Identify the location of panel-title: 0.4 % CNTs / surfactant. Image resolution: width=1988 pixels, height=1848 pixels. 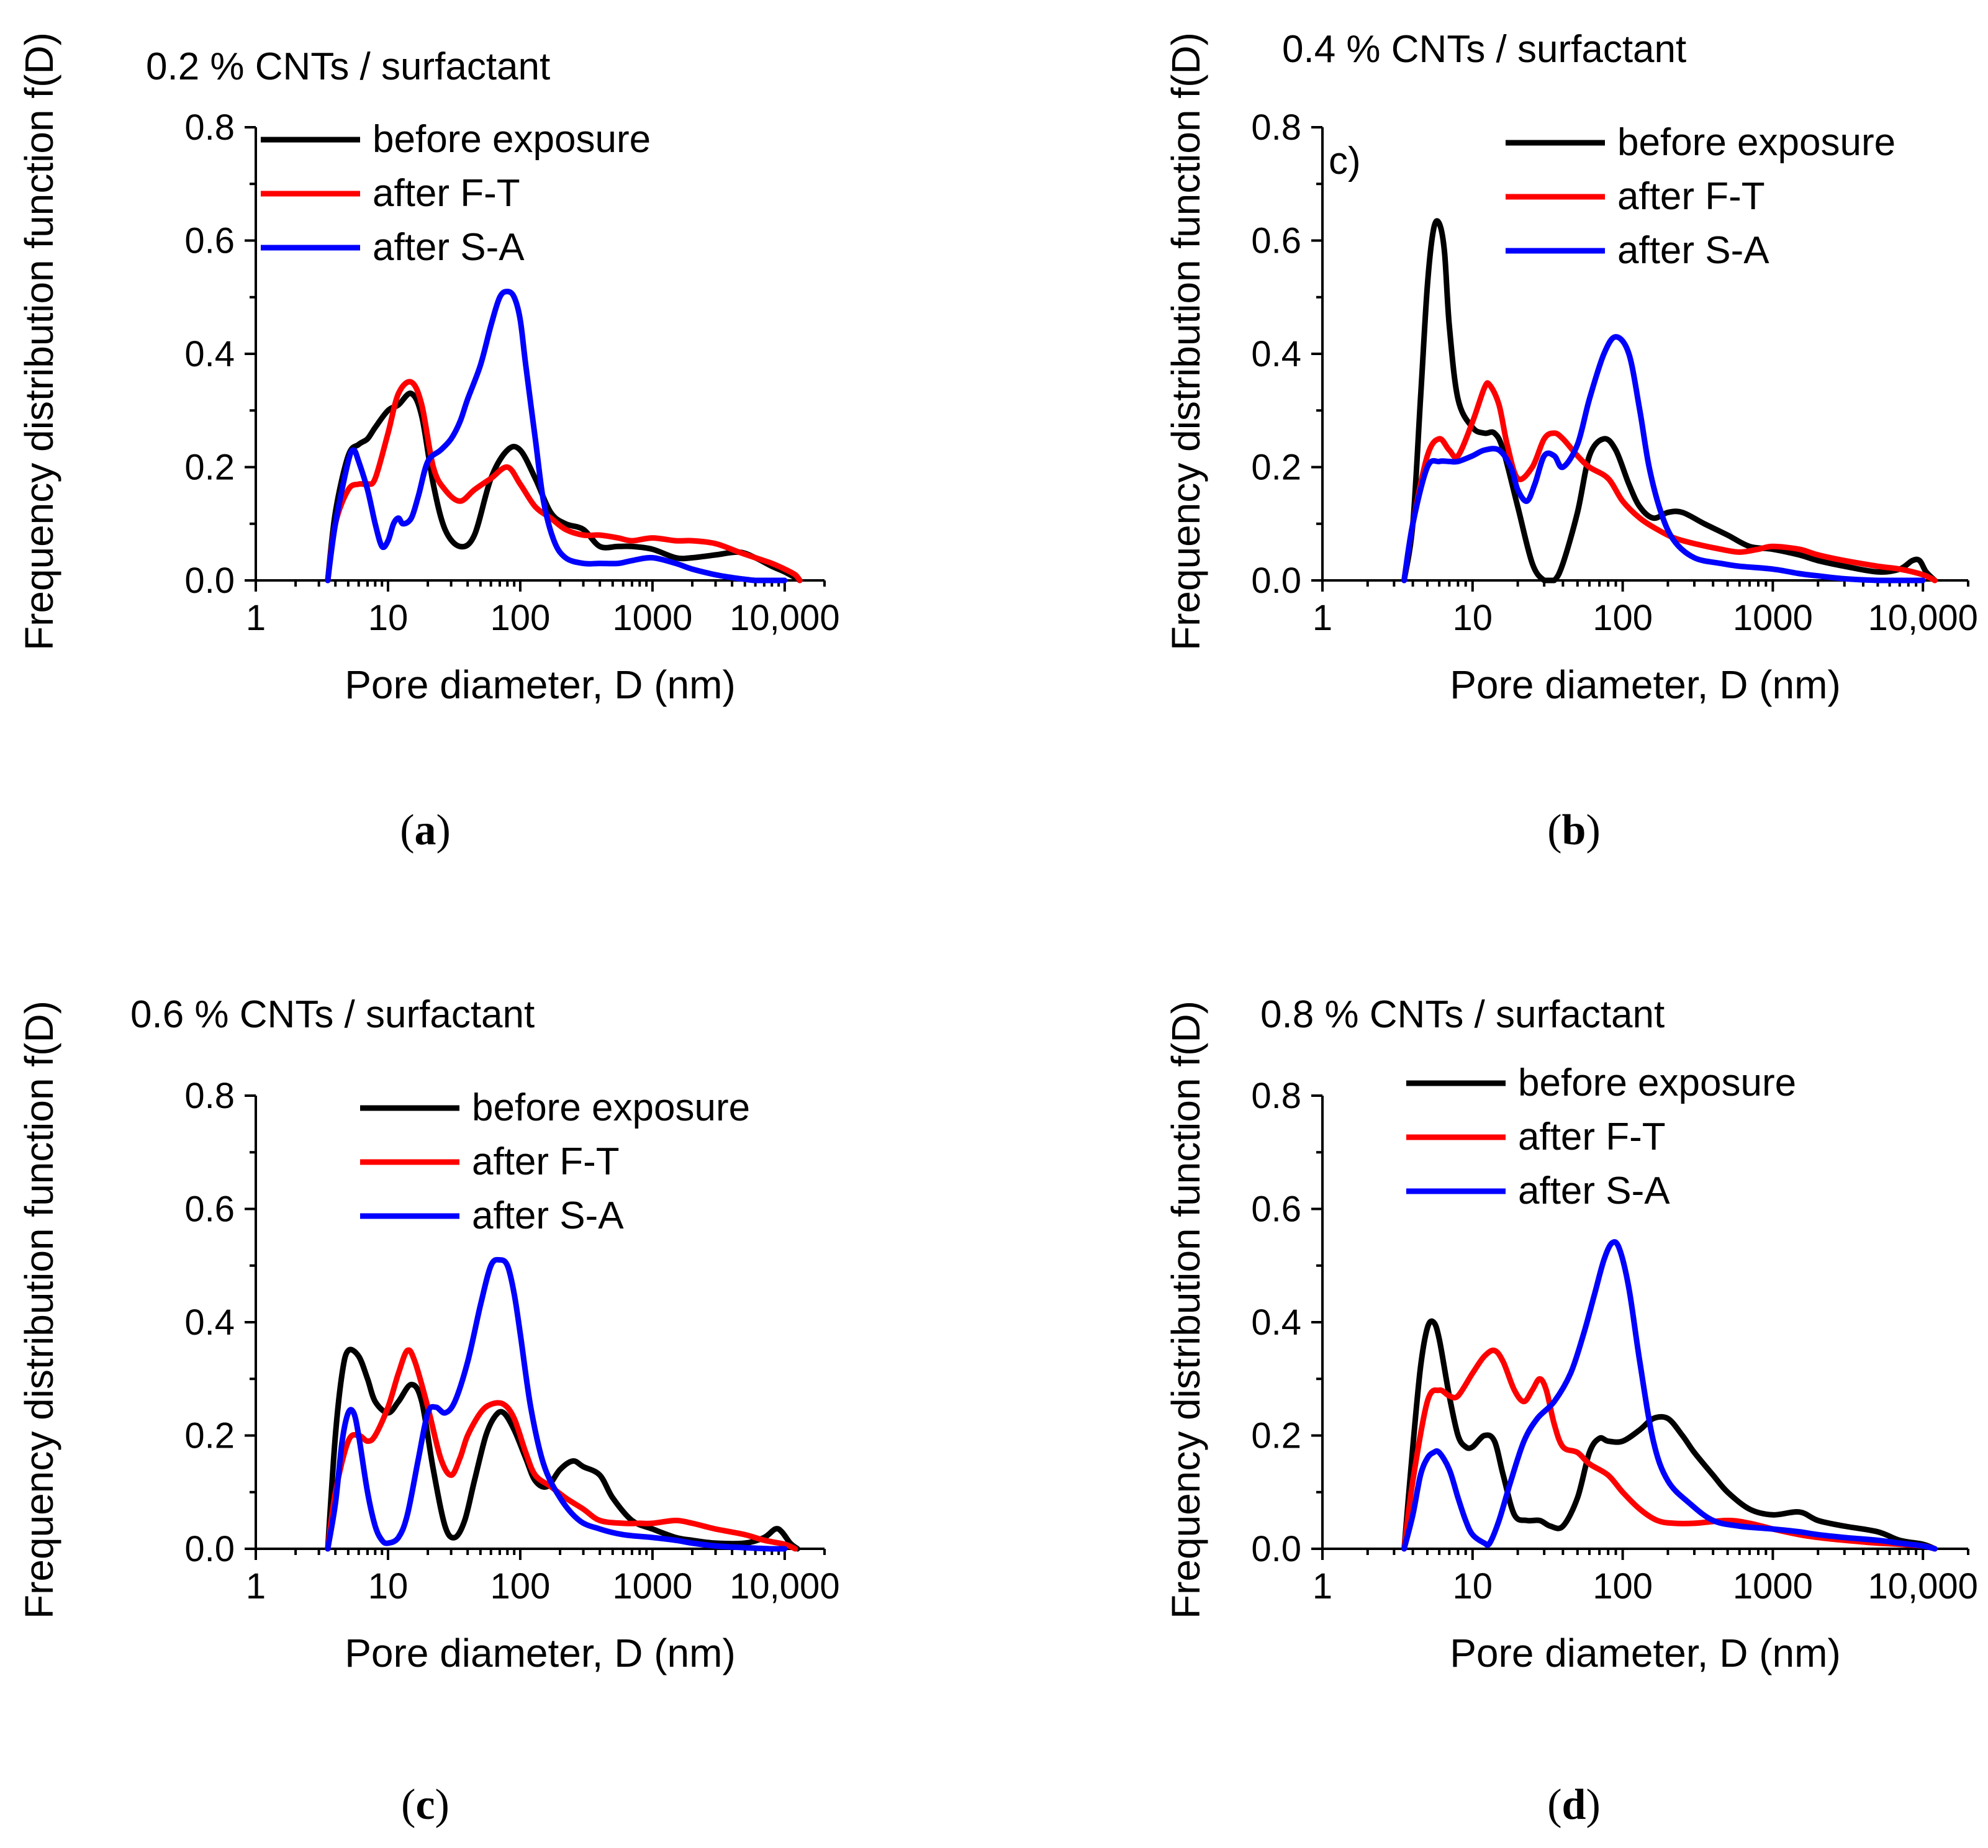
(1484, 50).